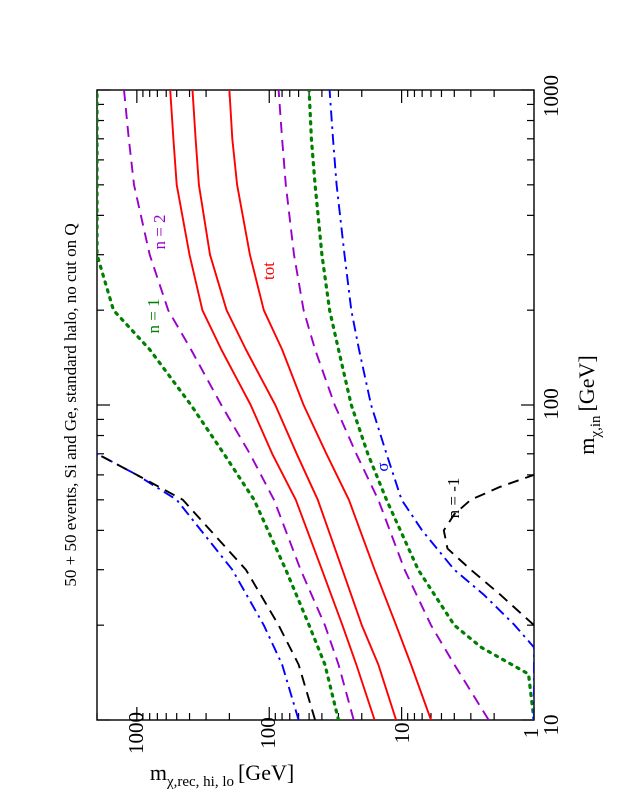  I want to click on y-tick-label-10: 10, so click(402, 733).